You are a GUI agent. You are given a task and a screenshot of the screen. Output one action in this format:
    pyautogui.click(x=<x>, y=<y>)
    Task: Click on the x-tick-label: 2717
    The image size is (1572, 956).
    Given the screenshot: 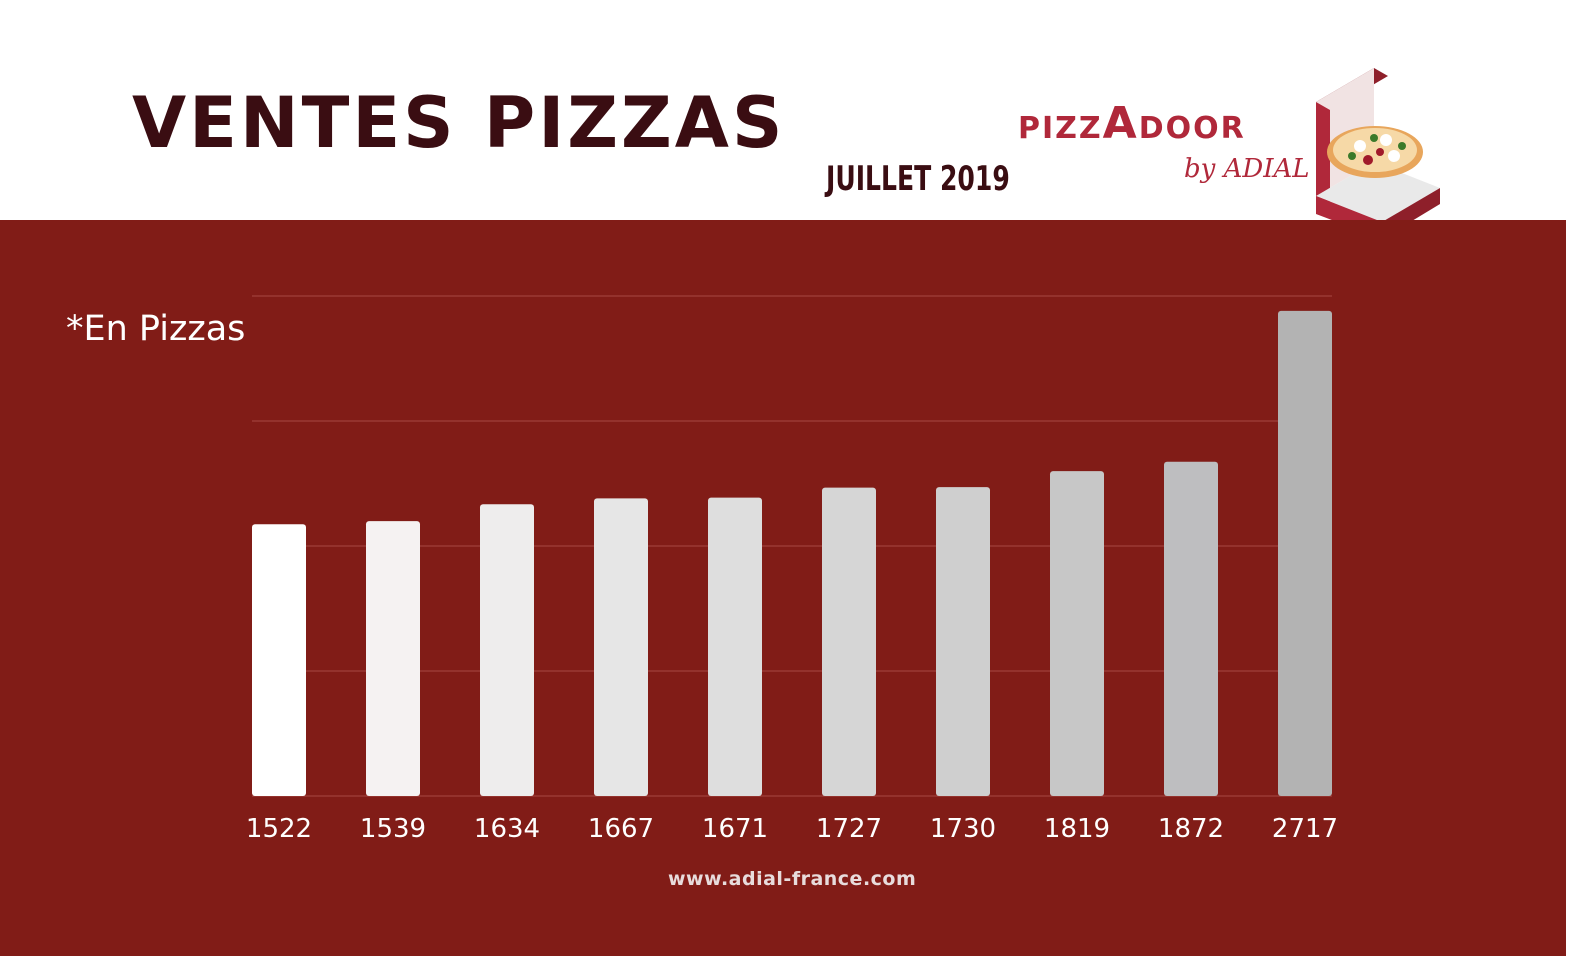 What is the action you would take?
    pyautogui.click(x=1305, y=829)
    